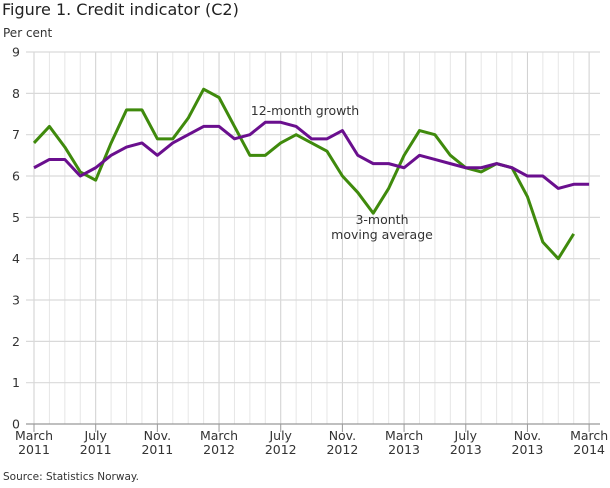  What do you see at coordinates (311, 155) in the screenshot?
I see `series-line` at bounding box center [311, 155].